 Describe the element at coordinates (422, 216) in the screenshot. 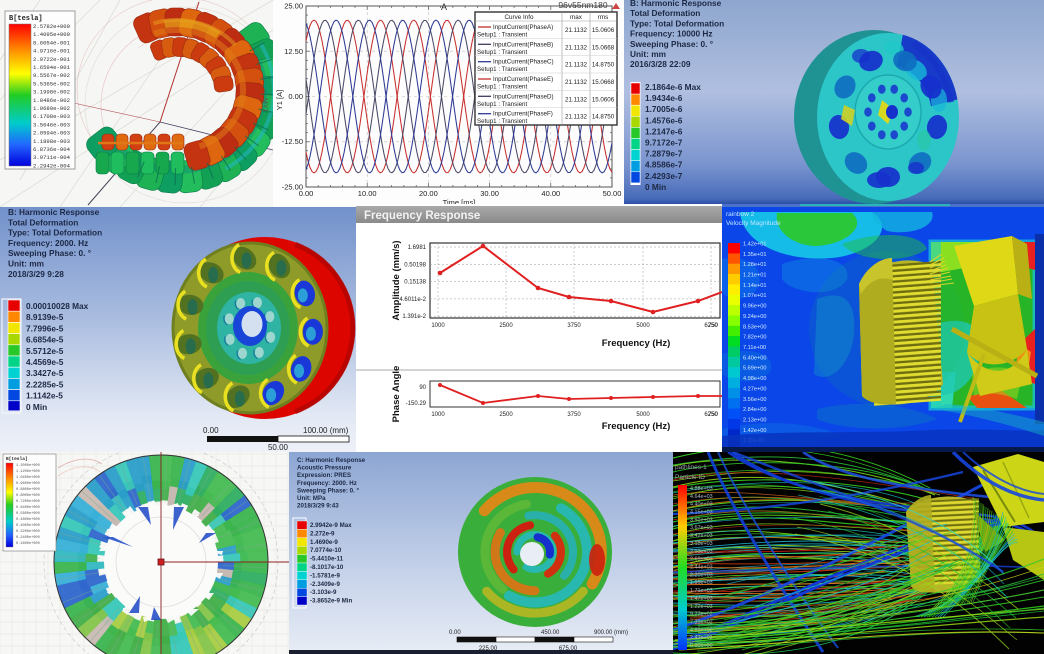

I see `svg-text: Frequency Response` at that location.